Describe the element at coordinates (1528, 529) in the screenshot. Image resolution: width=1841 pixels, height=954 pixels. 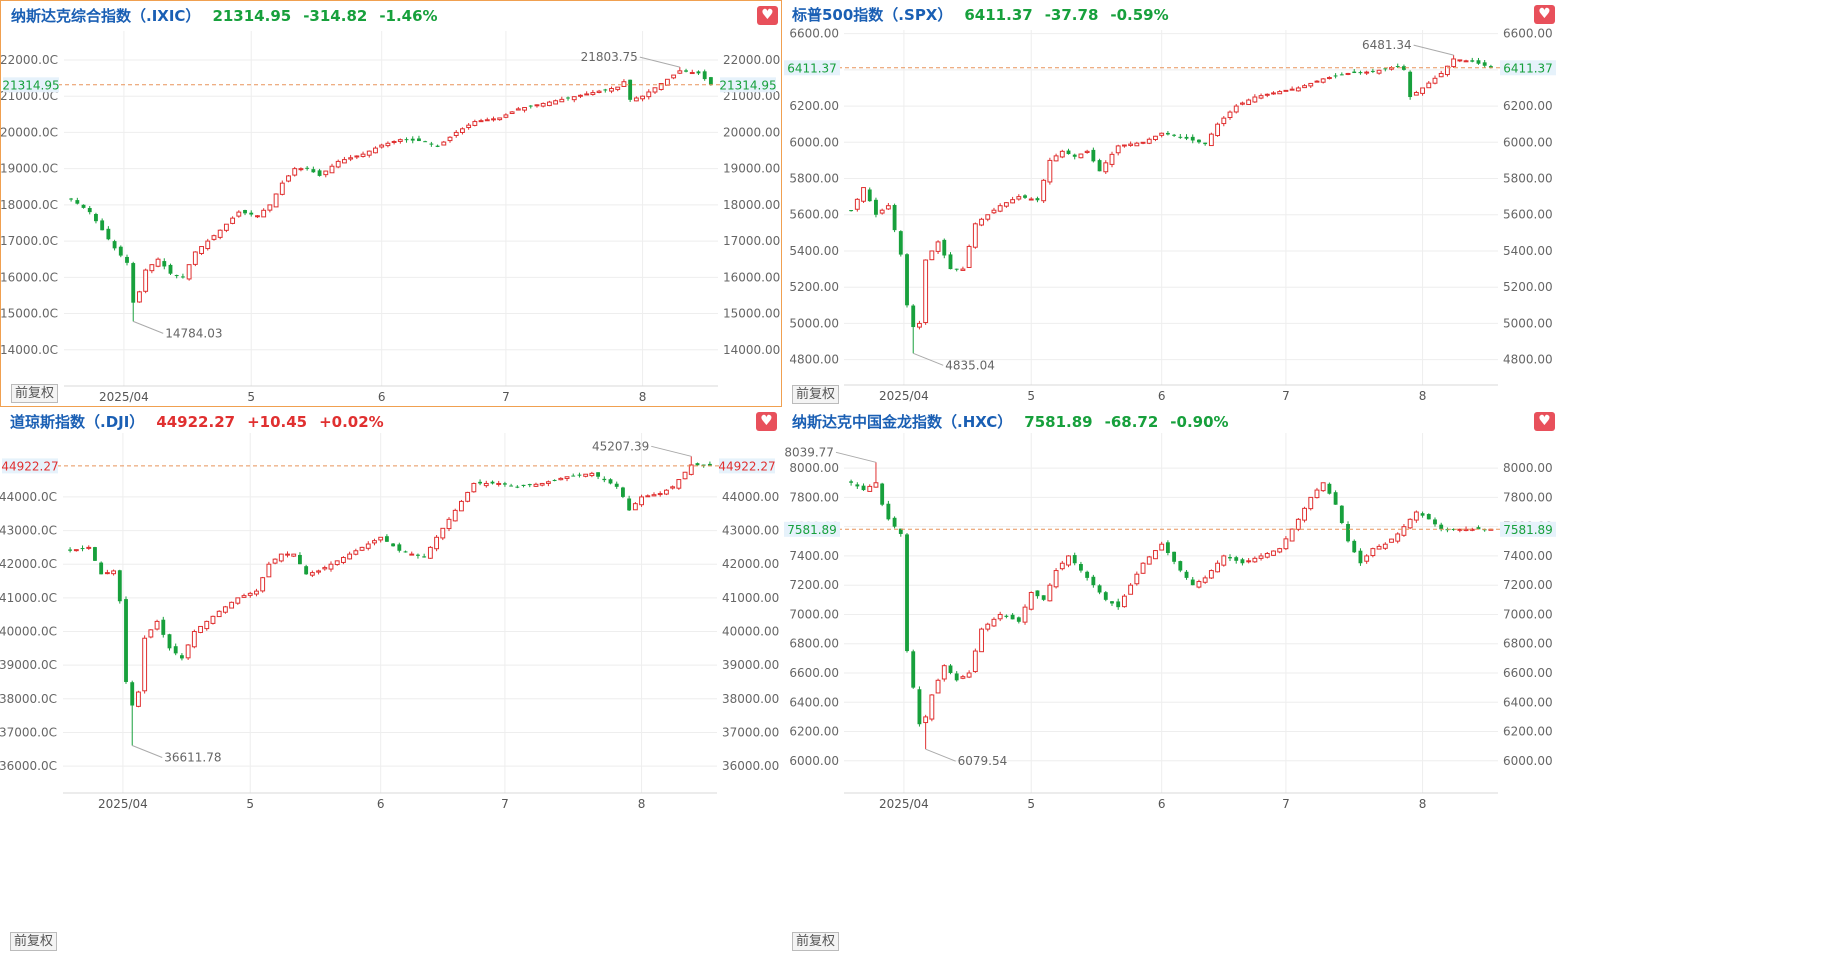
I see `last-price-tag-right` at that location.